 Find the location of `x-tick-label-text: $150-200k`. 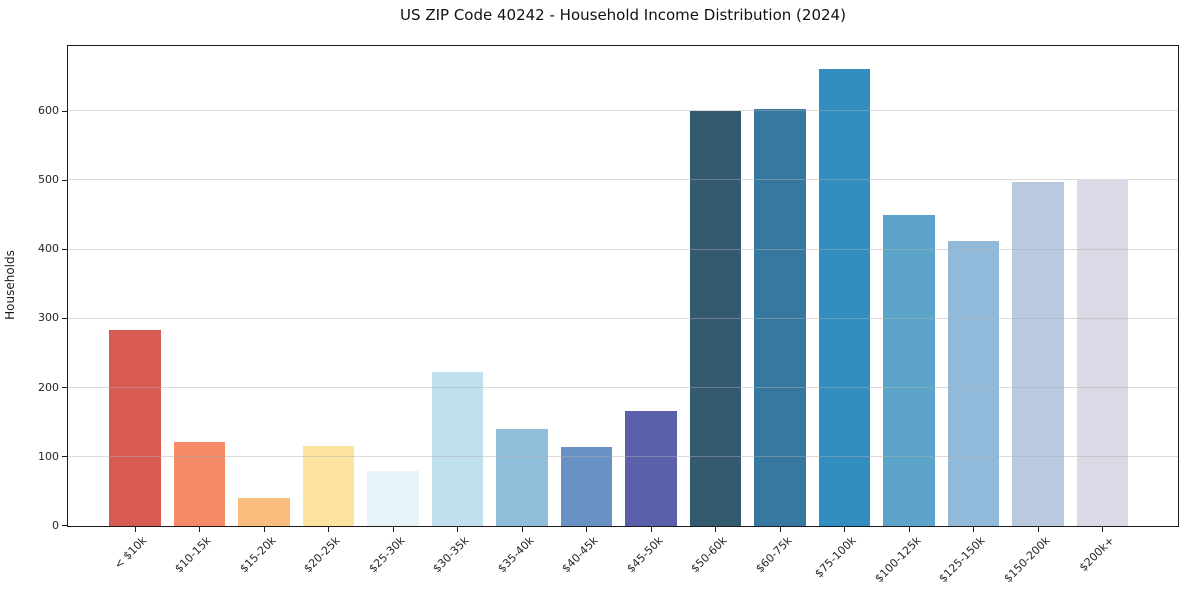

x-tick-label-text: $150-200k is located at coordinates (1027, 560).